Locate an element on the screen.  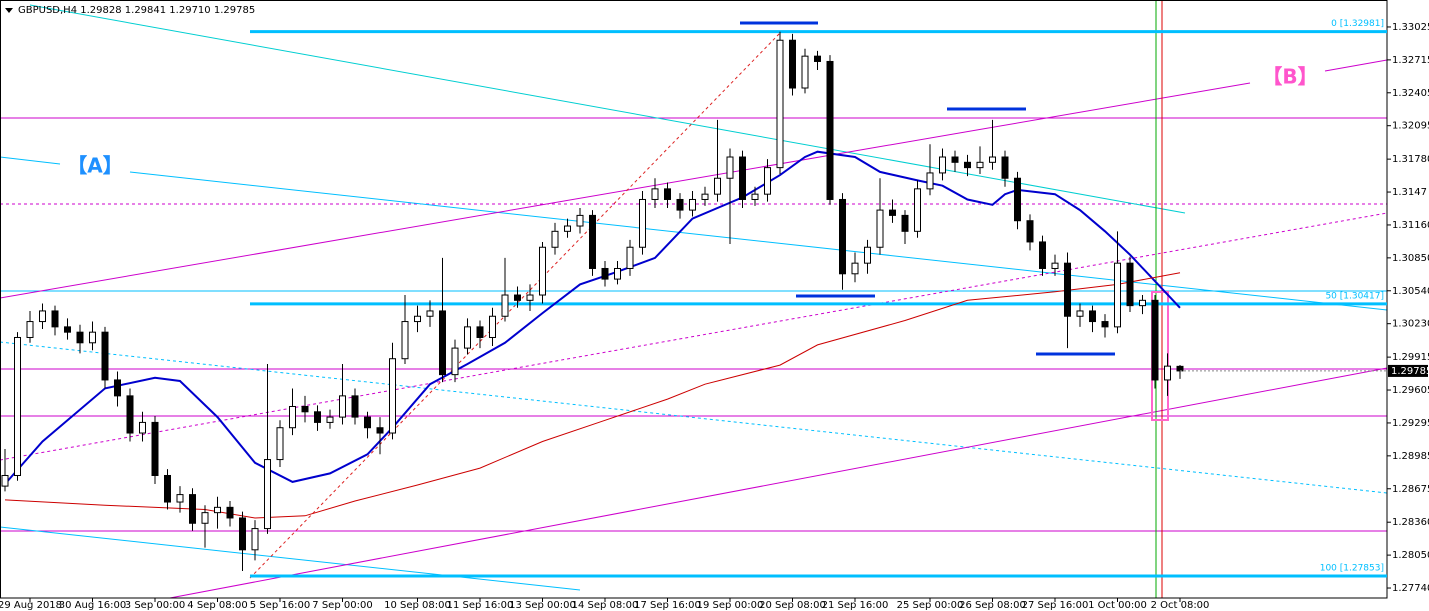
last-price-box is located at coordinates (1408, 370).